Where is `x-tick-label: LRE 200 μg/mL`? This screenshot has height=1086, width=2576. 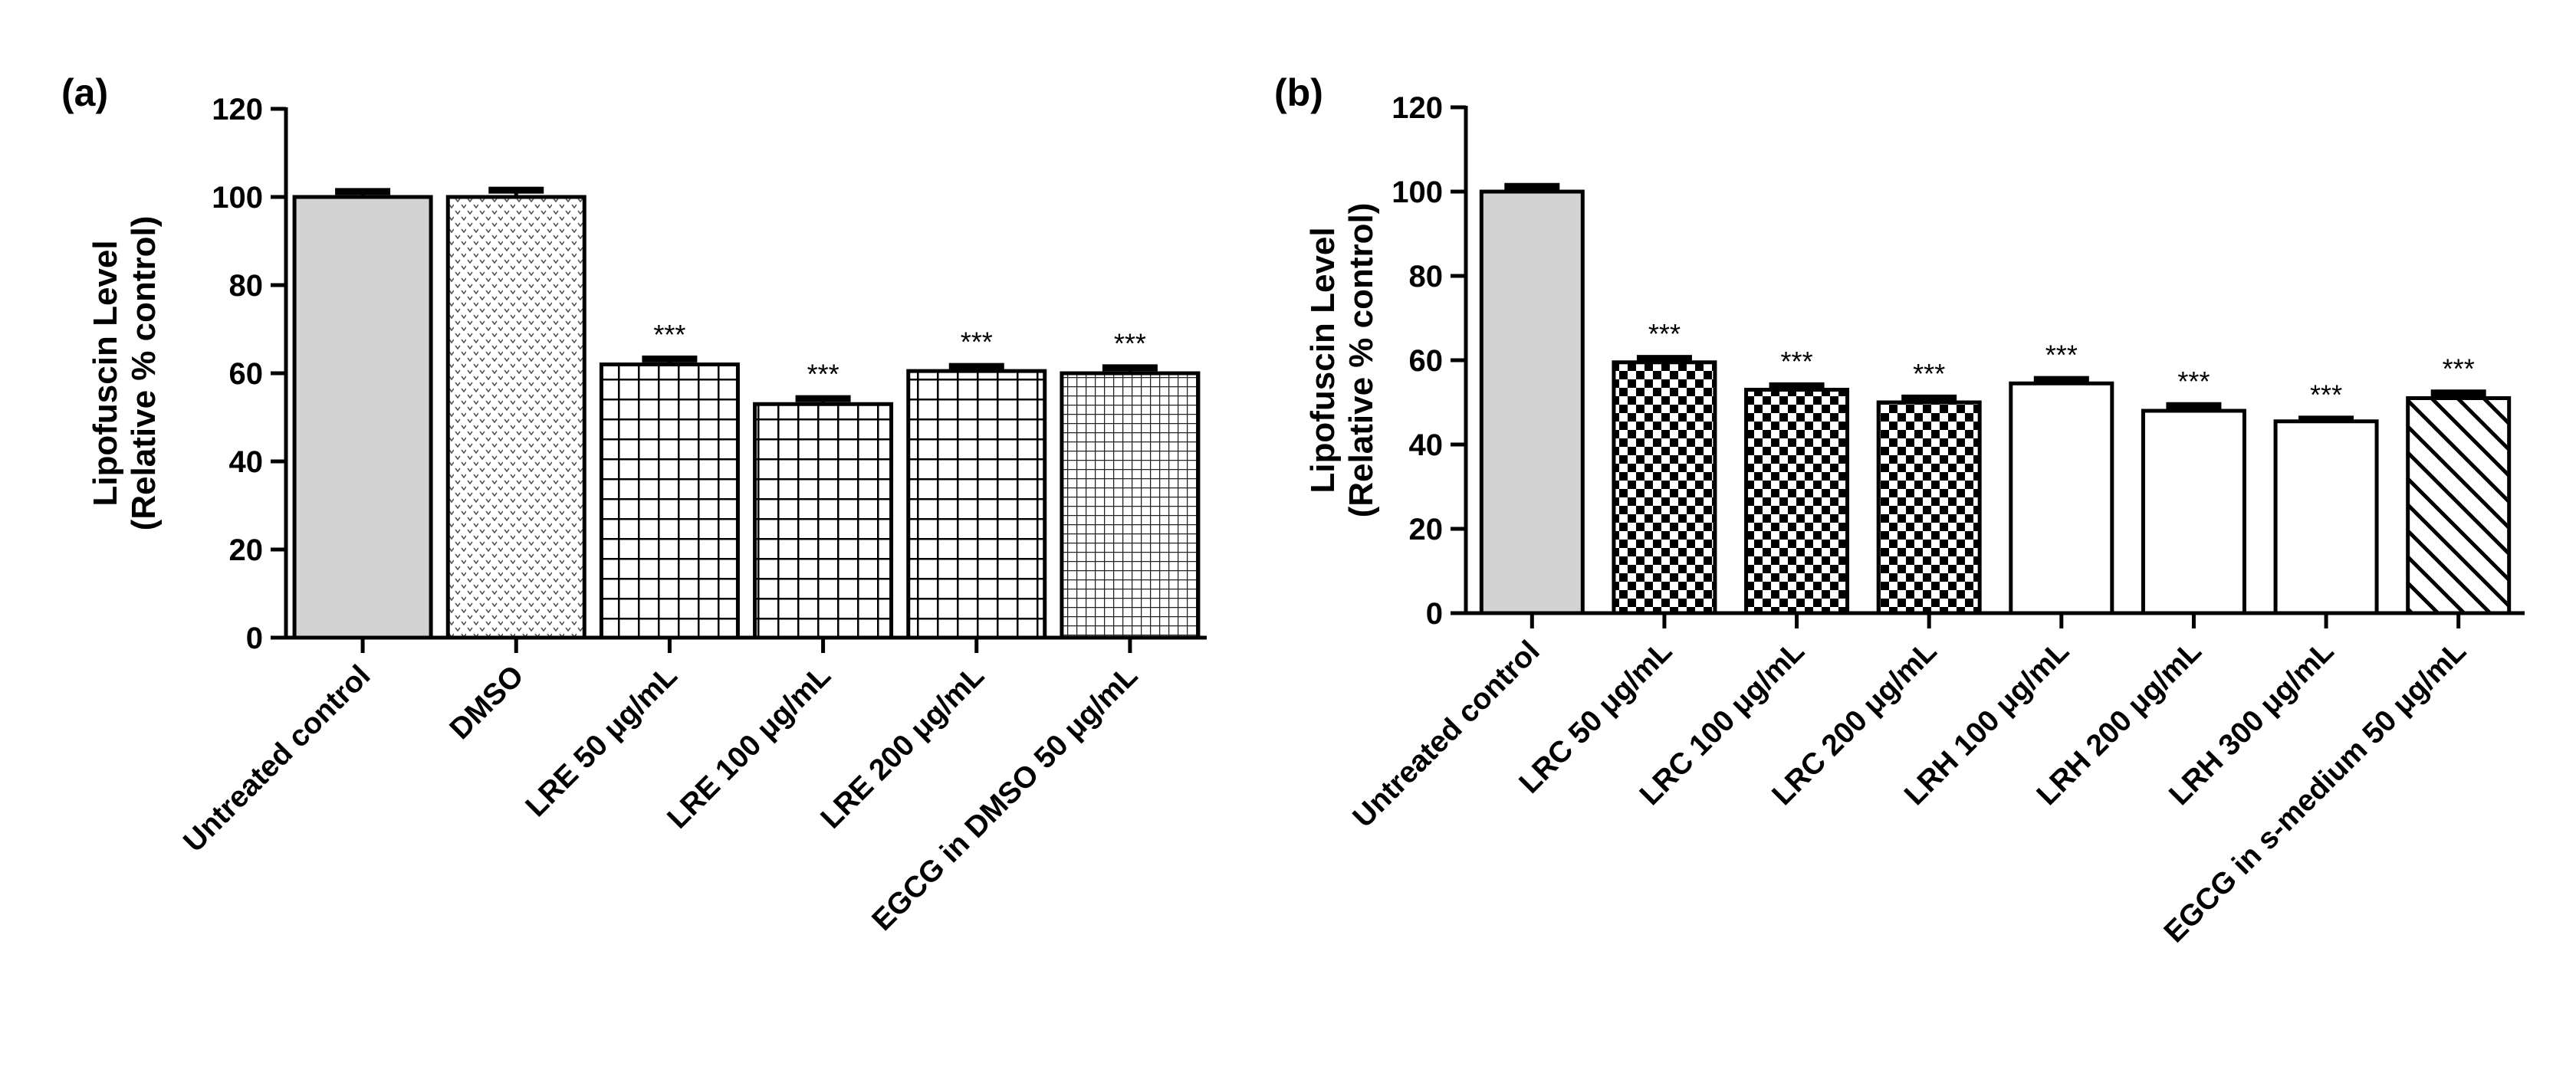
x-tick-label: LRE 200 μg/mL is located at coordinates (902, 747).